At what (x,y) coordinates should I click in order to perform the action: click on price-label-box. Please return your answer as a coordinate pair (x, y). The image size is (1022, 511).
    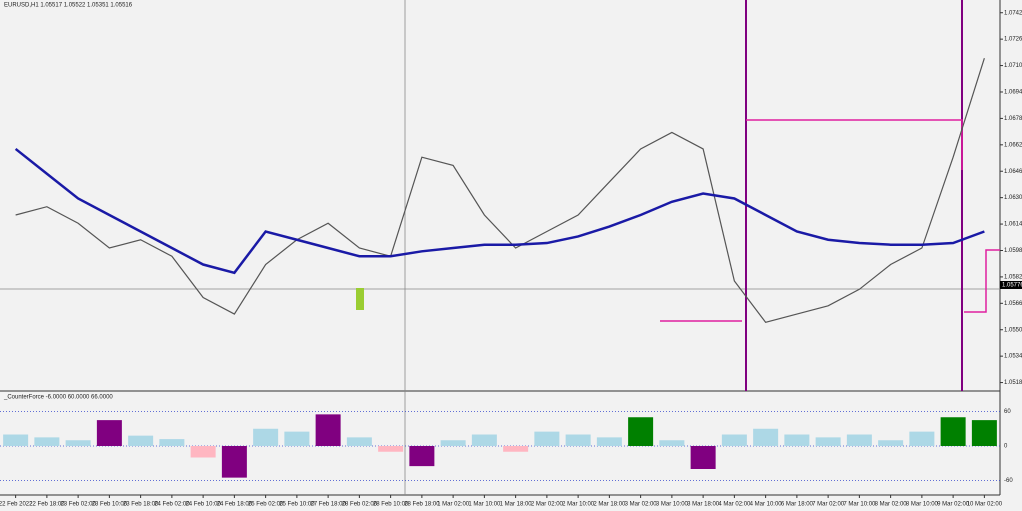
    Looking at the image, I should click on (1011, 284).